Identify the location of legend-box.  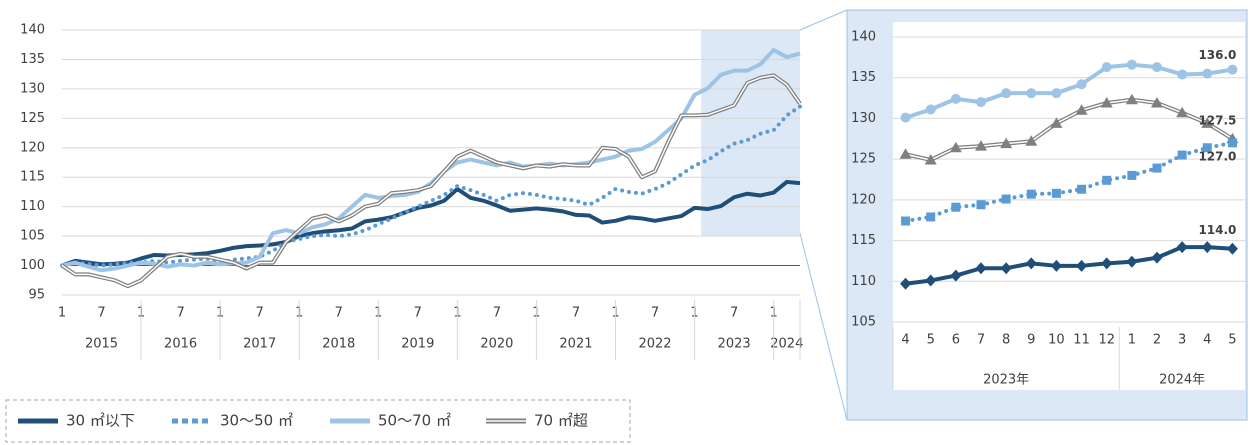
(318, 421).